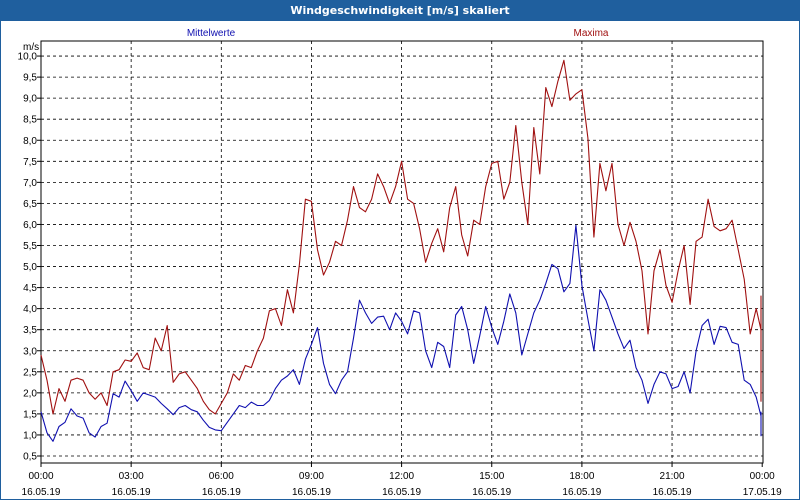 Image resolution: width=800 pixels, height=500 pixels. Describe the element at coordinates (672, 476) in the screenshot. I see `x-tick-time: 21:00` at that location.